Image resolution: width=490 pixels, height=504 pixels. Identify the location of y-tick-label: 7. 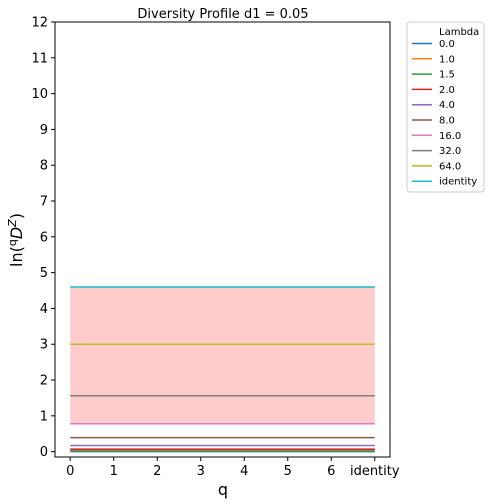
(44, 202).